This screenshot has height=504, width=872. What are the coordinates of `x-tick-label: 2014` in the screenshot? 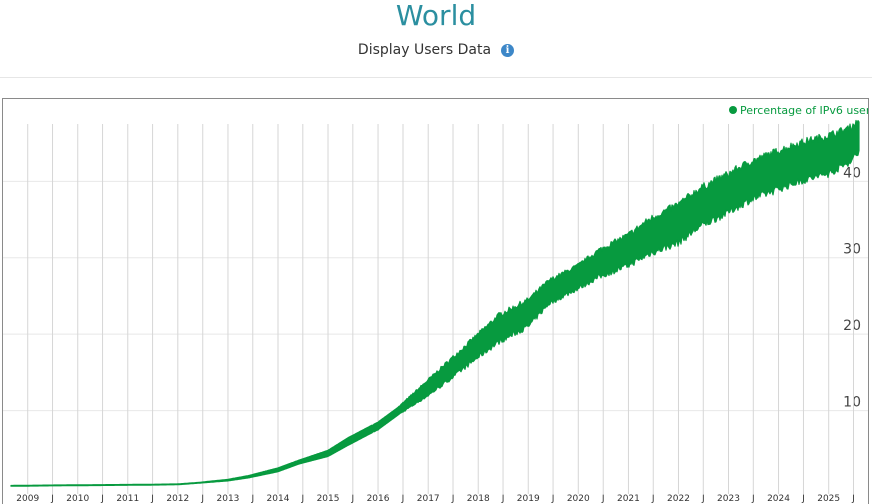 It's located at (278, 499).